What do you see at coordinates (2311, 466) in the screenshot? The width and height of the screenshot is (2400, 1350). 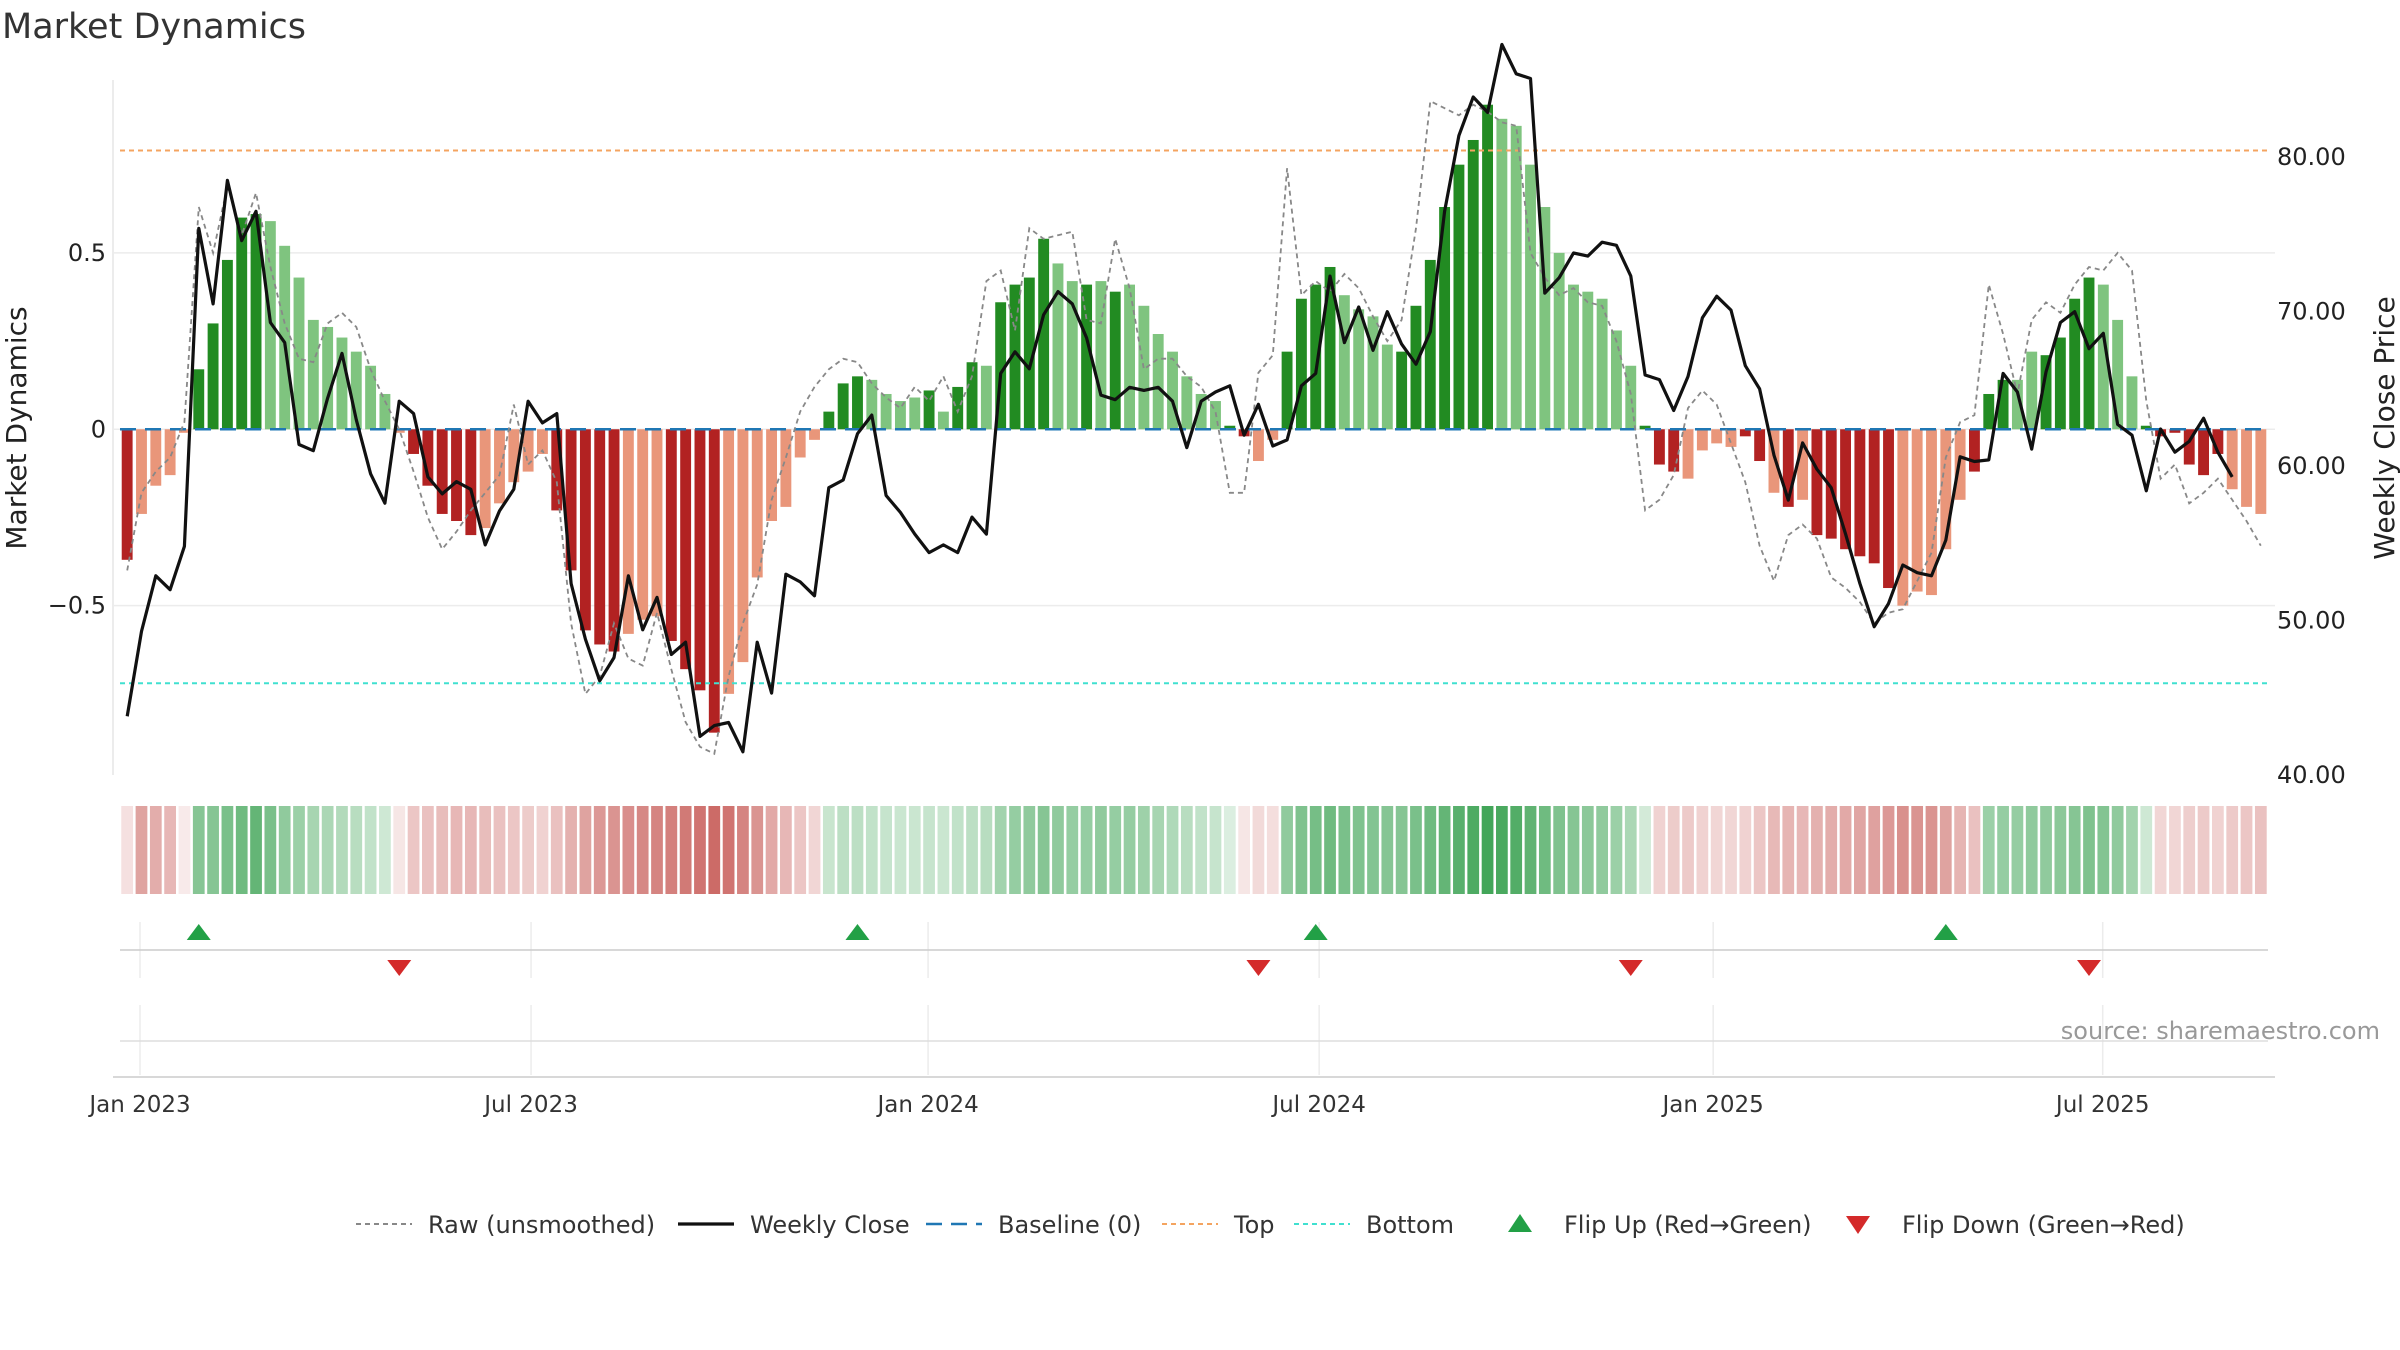 I see `right-tick-label: 60.00` at bounding box center [2311, 466].